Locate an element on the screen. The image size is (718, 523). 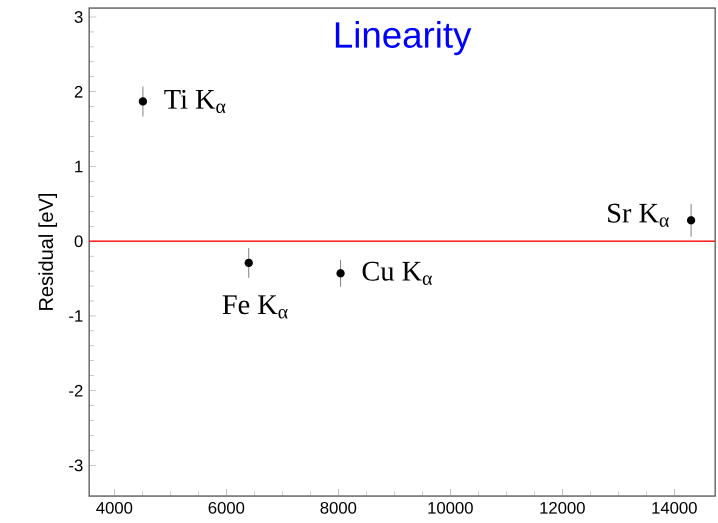
y-tick-label: 0 is located at coordinates (78, 241).